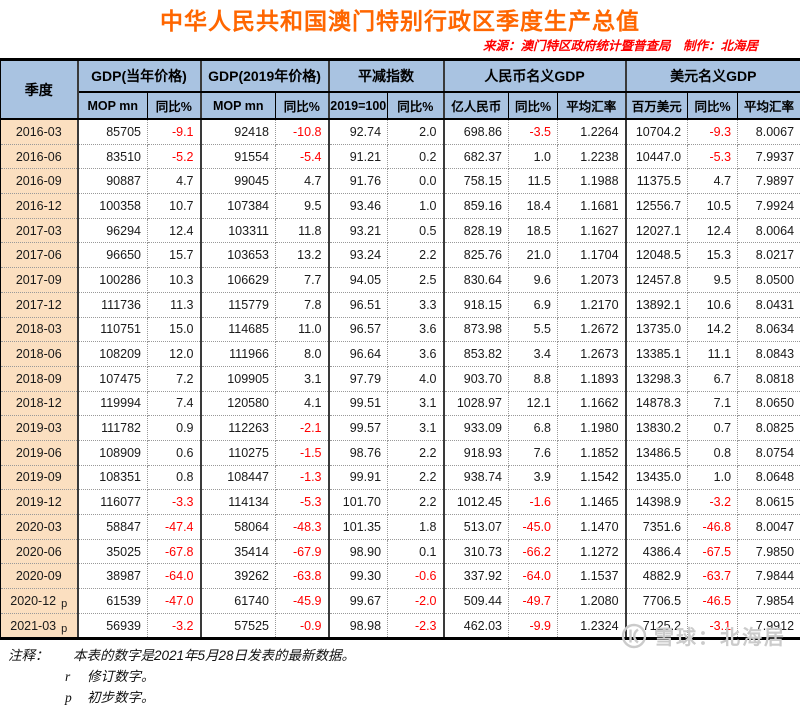  What do you see at coordinates (592, 206) in the screenshot?
I see `value-cell: 1.1681` at bounding box center [592, 206].